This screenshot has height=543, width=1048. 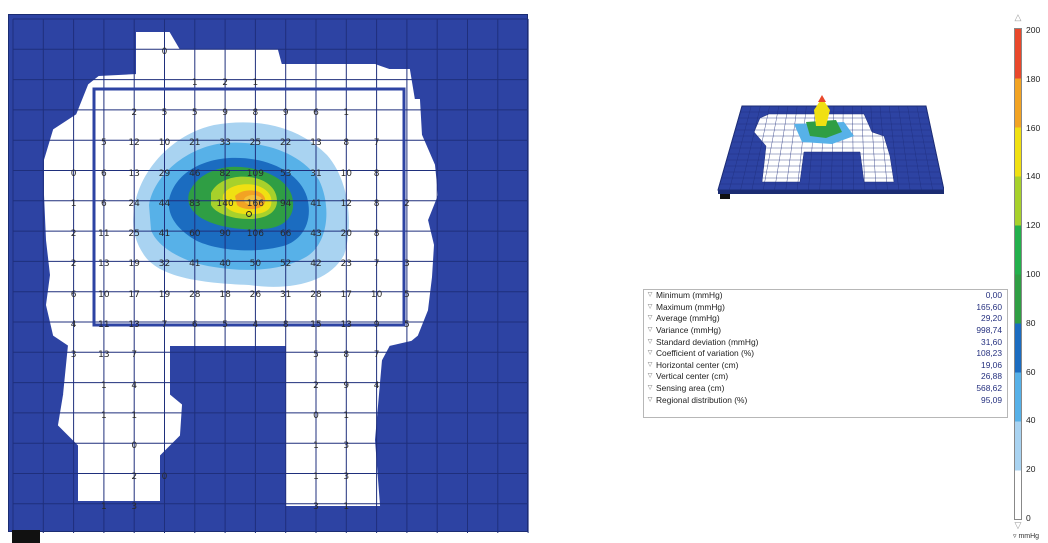 I want to click on statistics-row: ▽ Standard deviation (mmHg) 31,60, so click(x=825, y=342).